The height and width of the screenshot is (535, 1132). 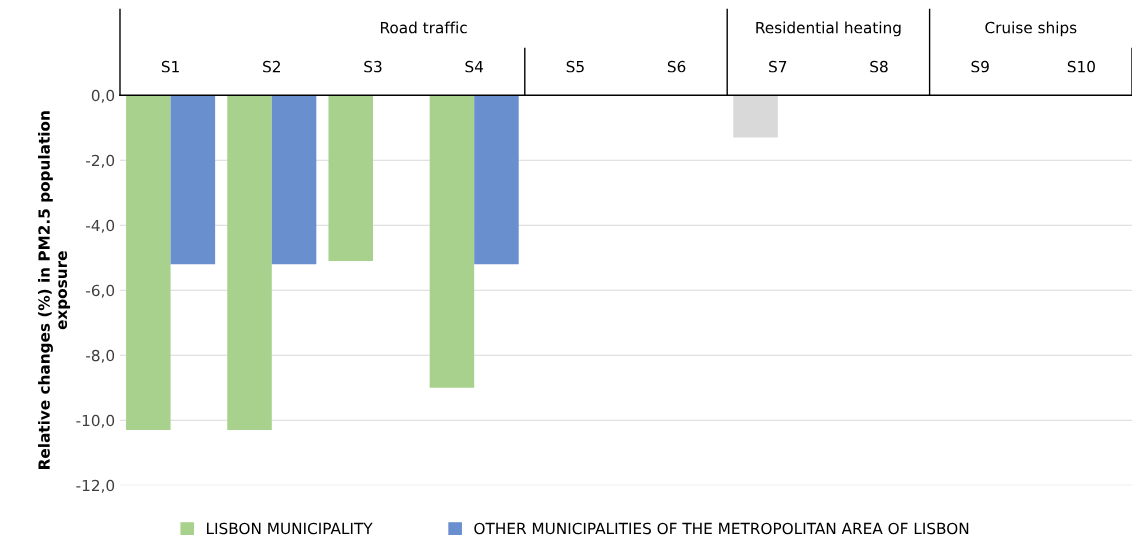 What do you see at coordinates (980, 66) in the screenshot?
I see `x-tick-label: S9` at bounding box center [980, 66].